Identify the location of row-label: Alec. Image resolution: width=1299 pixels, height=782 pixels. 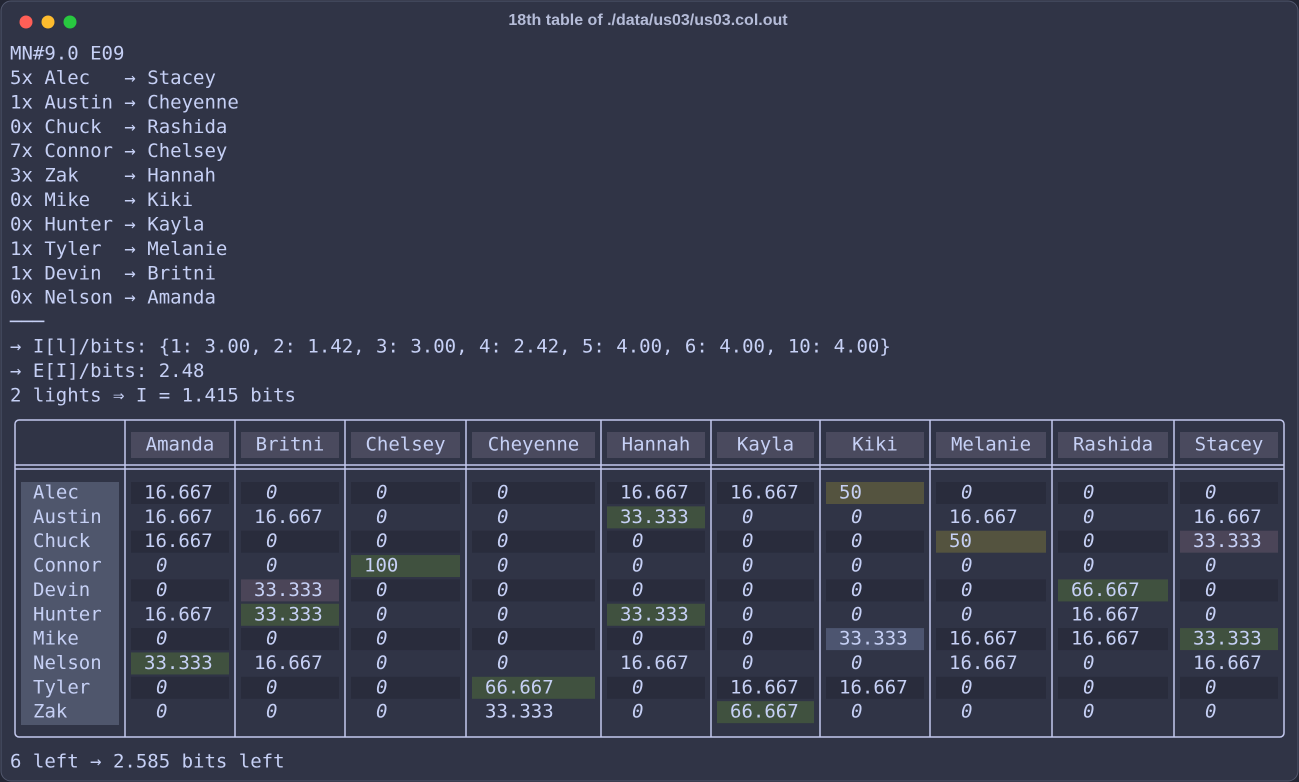
(56, 493).